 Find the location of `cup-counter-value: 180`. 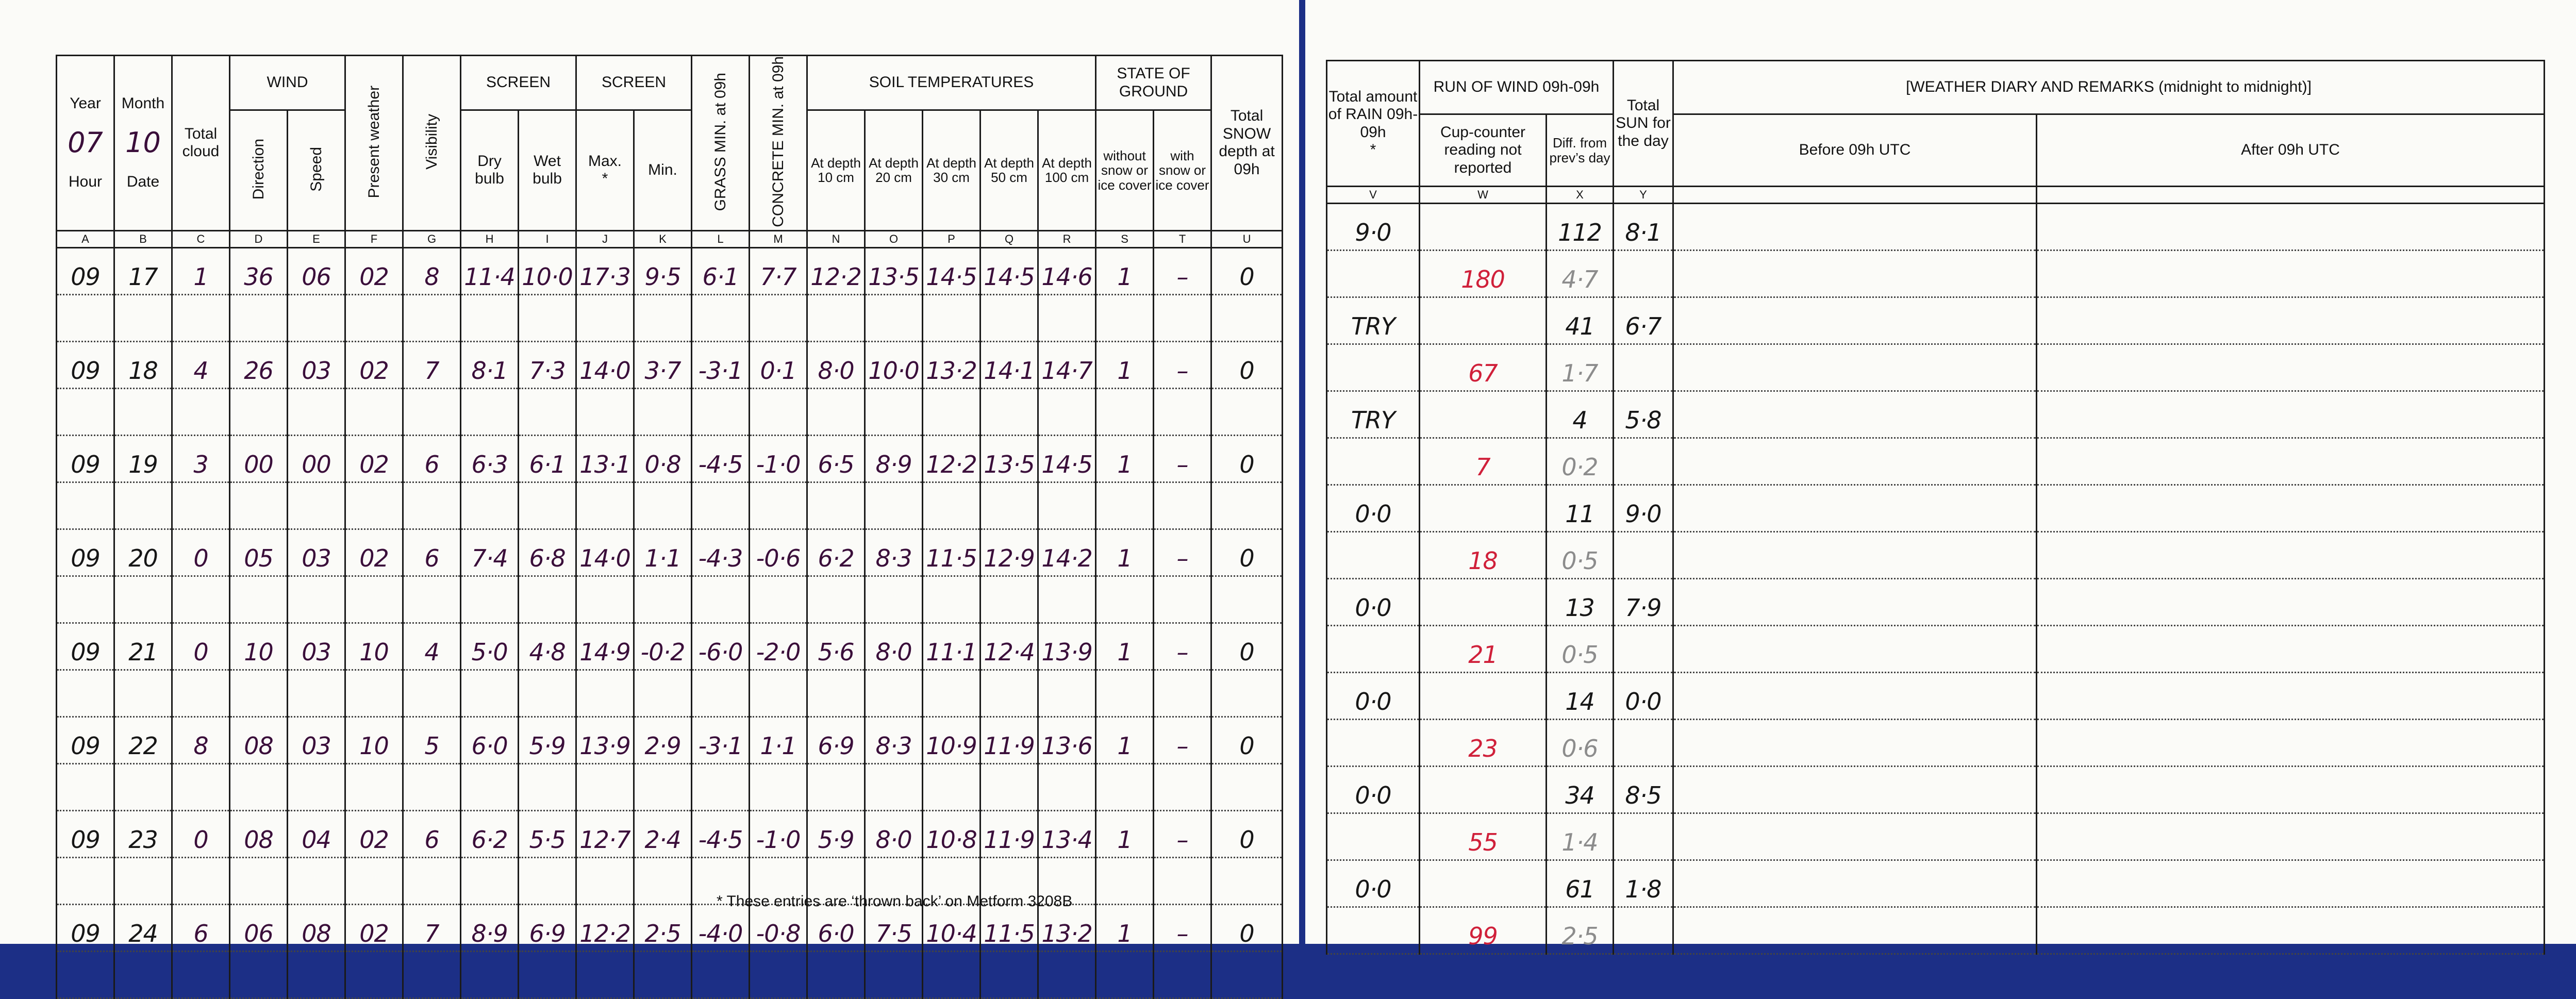

cup-counter-value: 180 is located at coordinates (1483, 279).